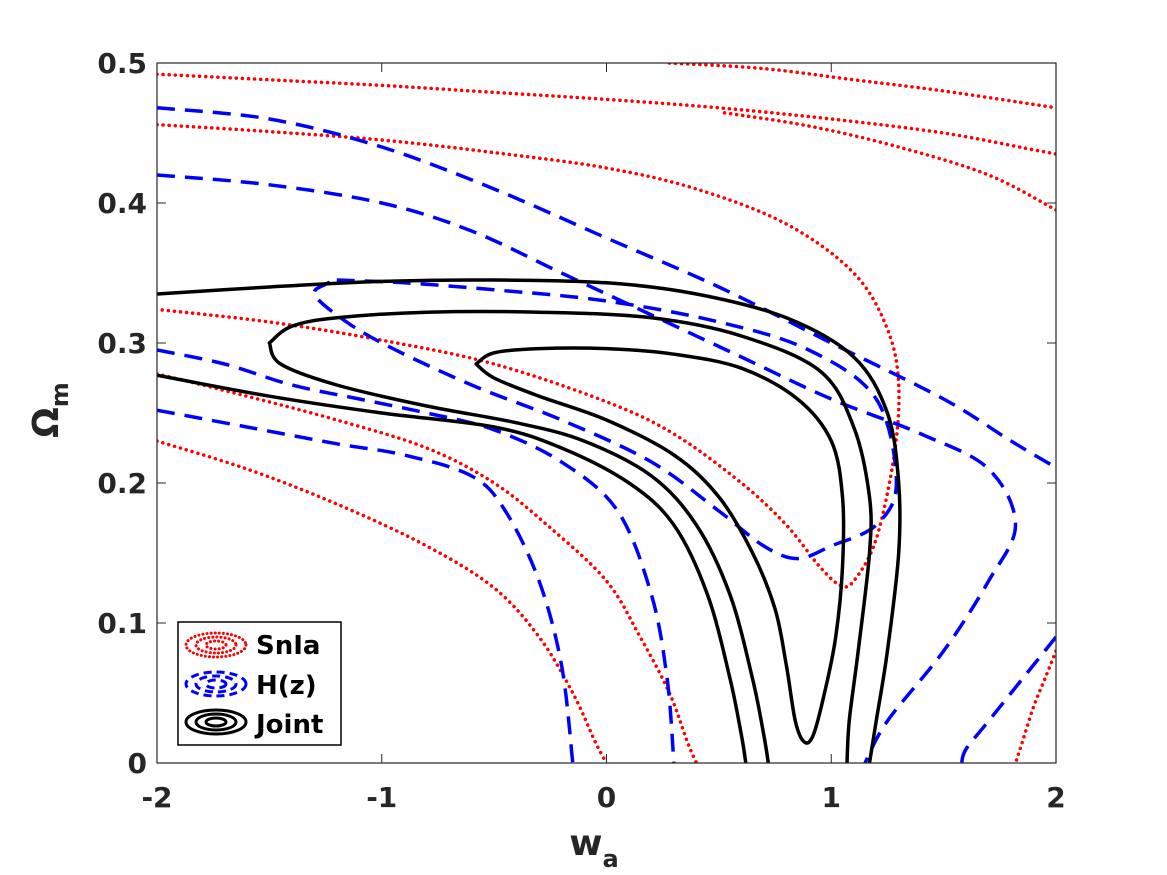 This screenshot has height=875, width=1167. What do you see at coordinates (122, 343) in the screenshot?
I see `y-tick-label: 0.3` at bounding box center [122, 343].